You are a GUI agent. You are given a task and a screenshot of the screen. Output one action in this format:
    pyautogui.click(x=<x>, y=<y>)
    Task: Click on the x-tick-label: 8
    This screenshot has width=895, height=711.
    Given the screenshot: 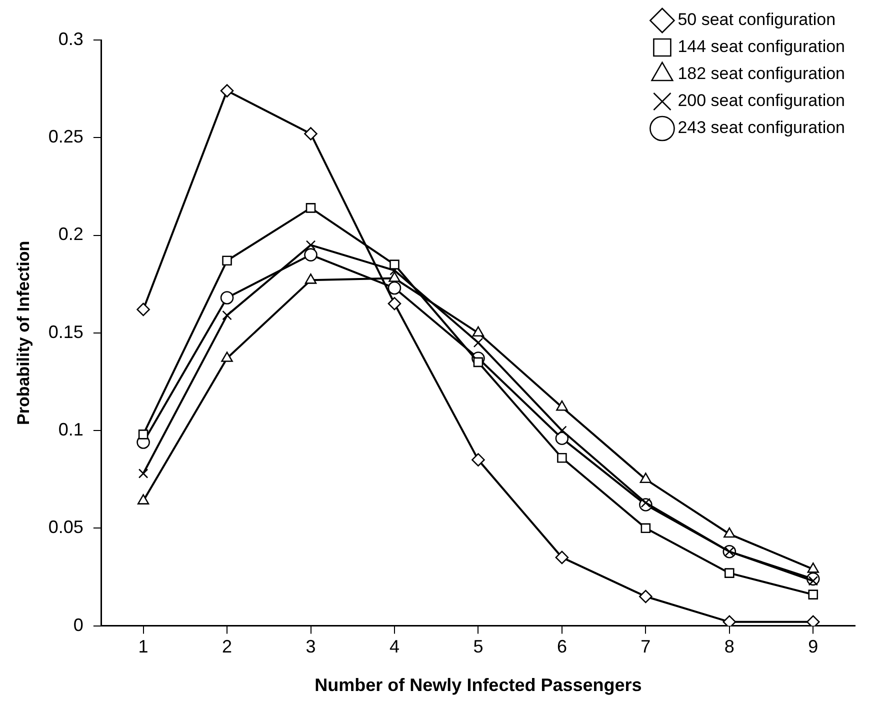 What is the action you would take?
    pyautogui.click(x=729, y=646)
    